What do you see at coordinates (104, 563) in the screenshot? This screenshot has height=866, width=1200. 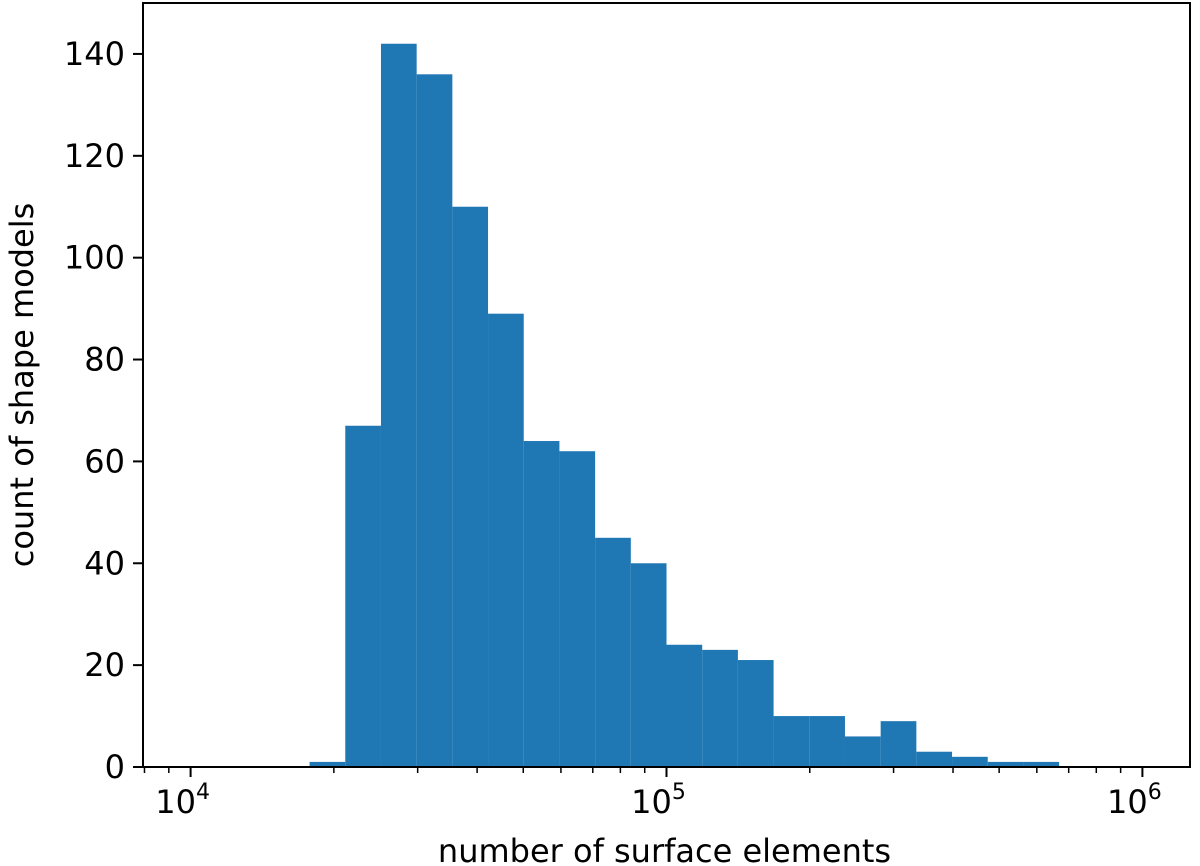 I see `y-tick-label: 40` at bounding box center [104, 563].